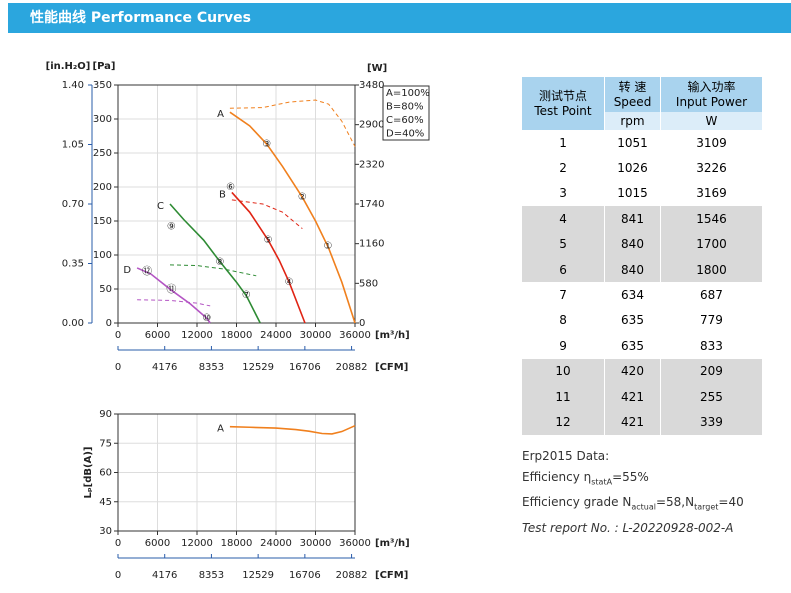  I want to click on data-row: 12 421 339, so click(641, 422).